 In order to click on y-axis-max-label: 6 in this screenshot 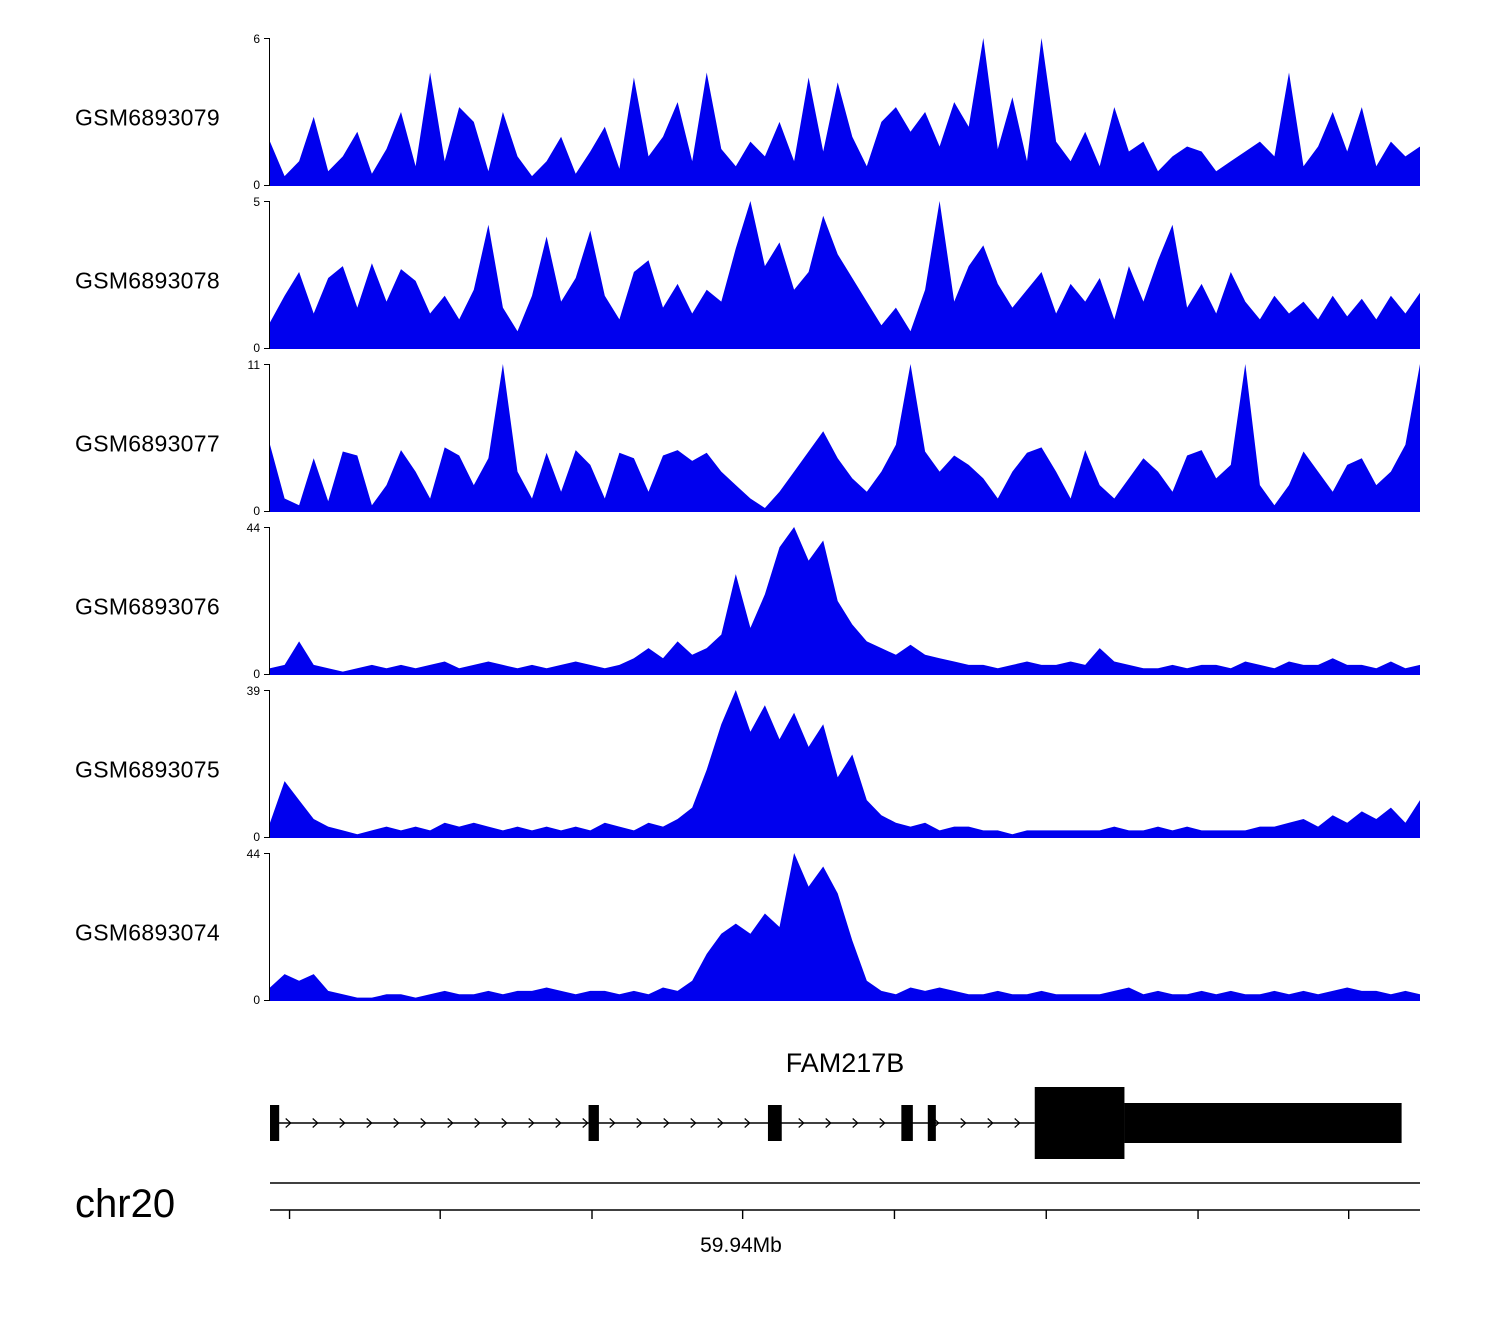, I will do `click(256, 39)`.